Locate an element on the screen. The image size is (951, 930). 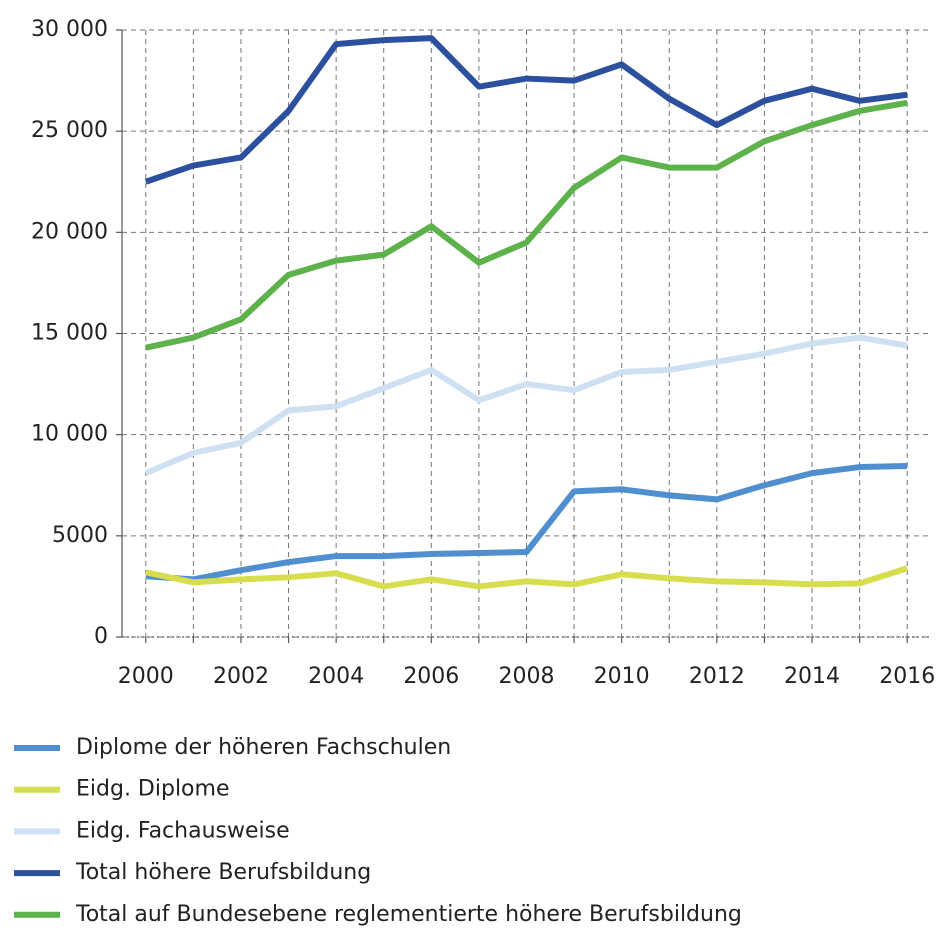
y-tick-label: 25 000 is located at coordinates (69, 130).